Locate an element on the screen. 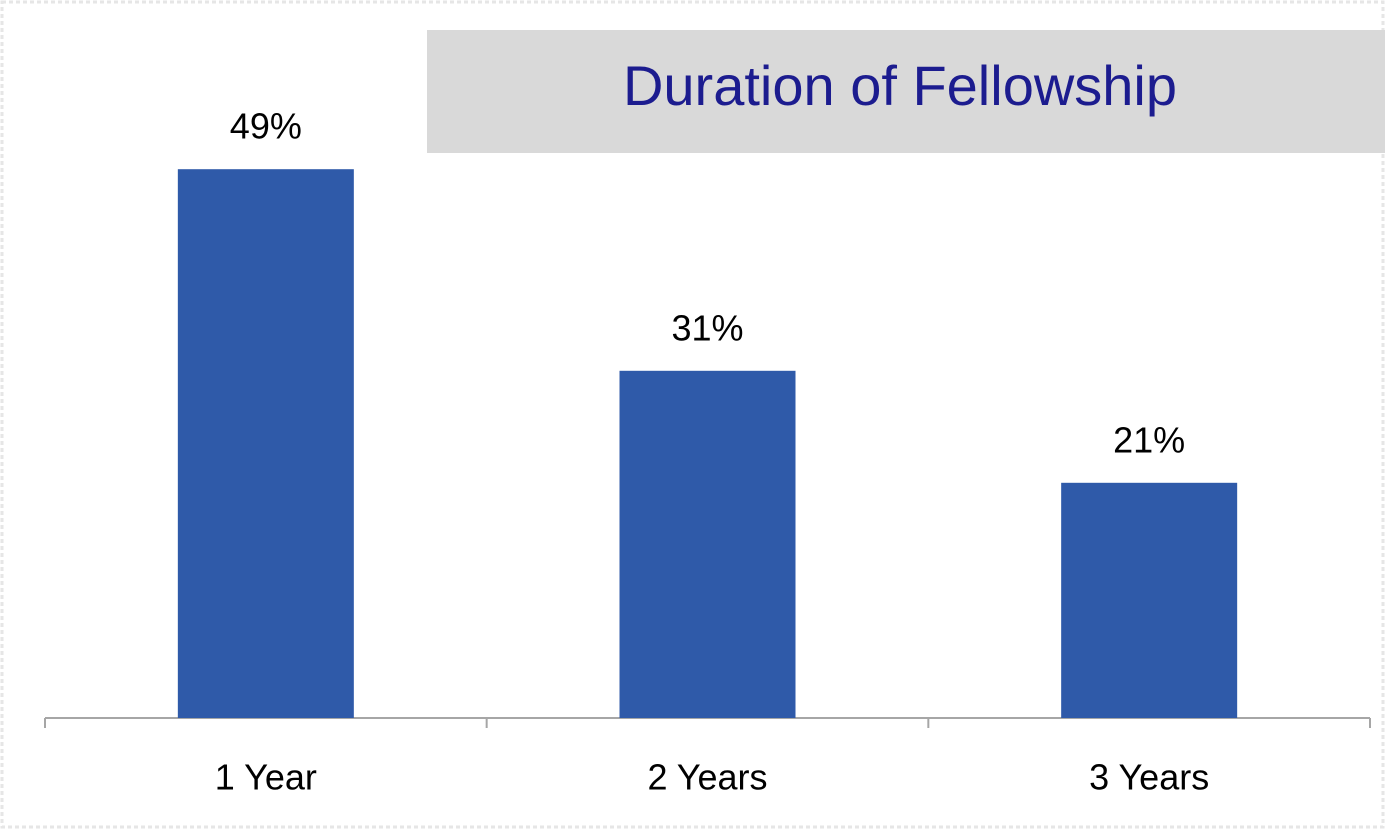 The image size is (1385, 829). x-tick-label: 1 Year is located at coordinates (266, 777).